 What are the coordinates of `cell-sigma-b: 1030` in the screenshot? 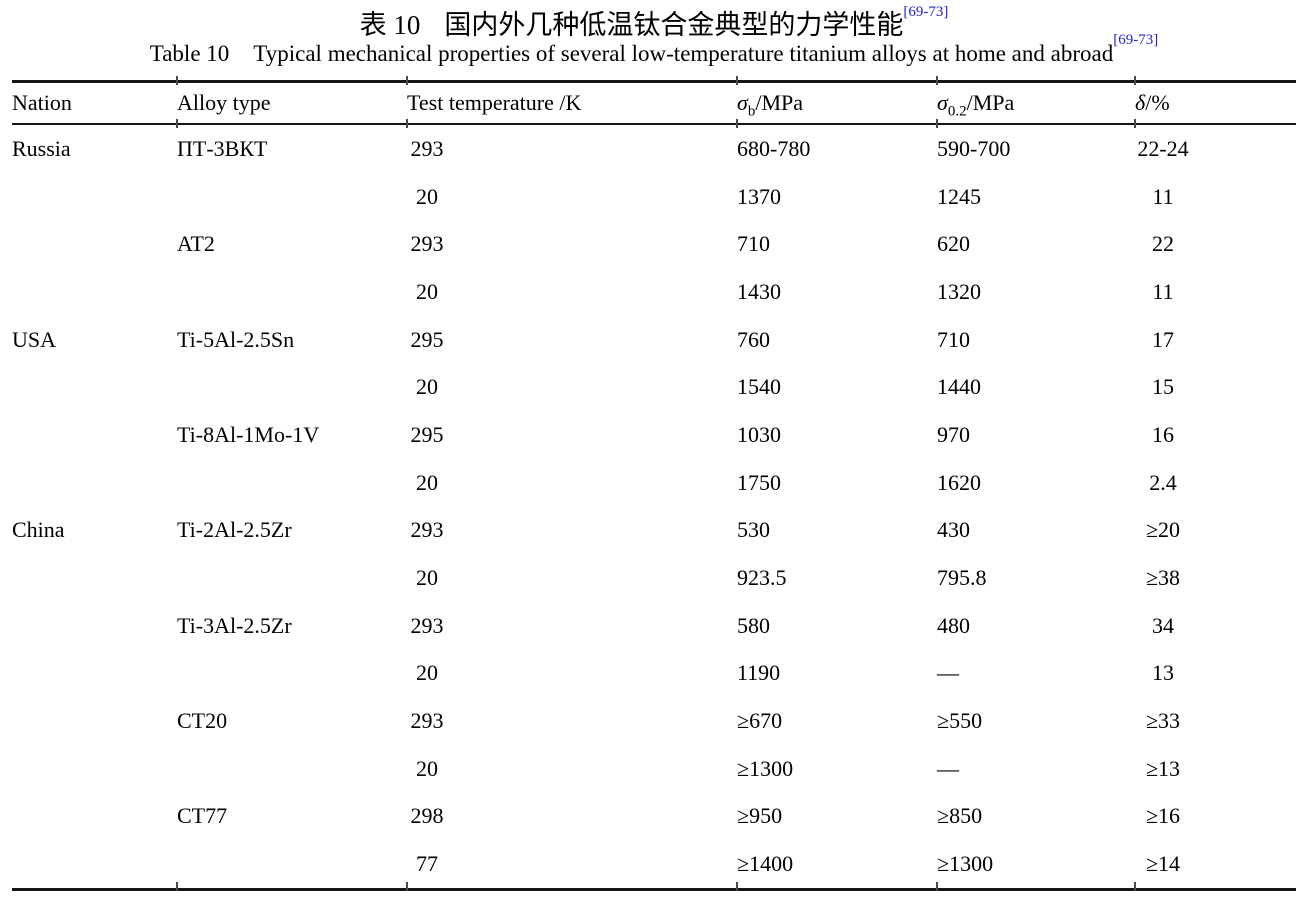 It's located at (837, 435).